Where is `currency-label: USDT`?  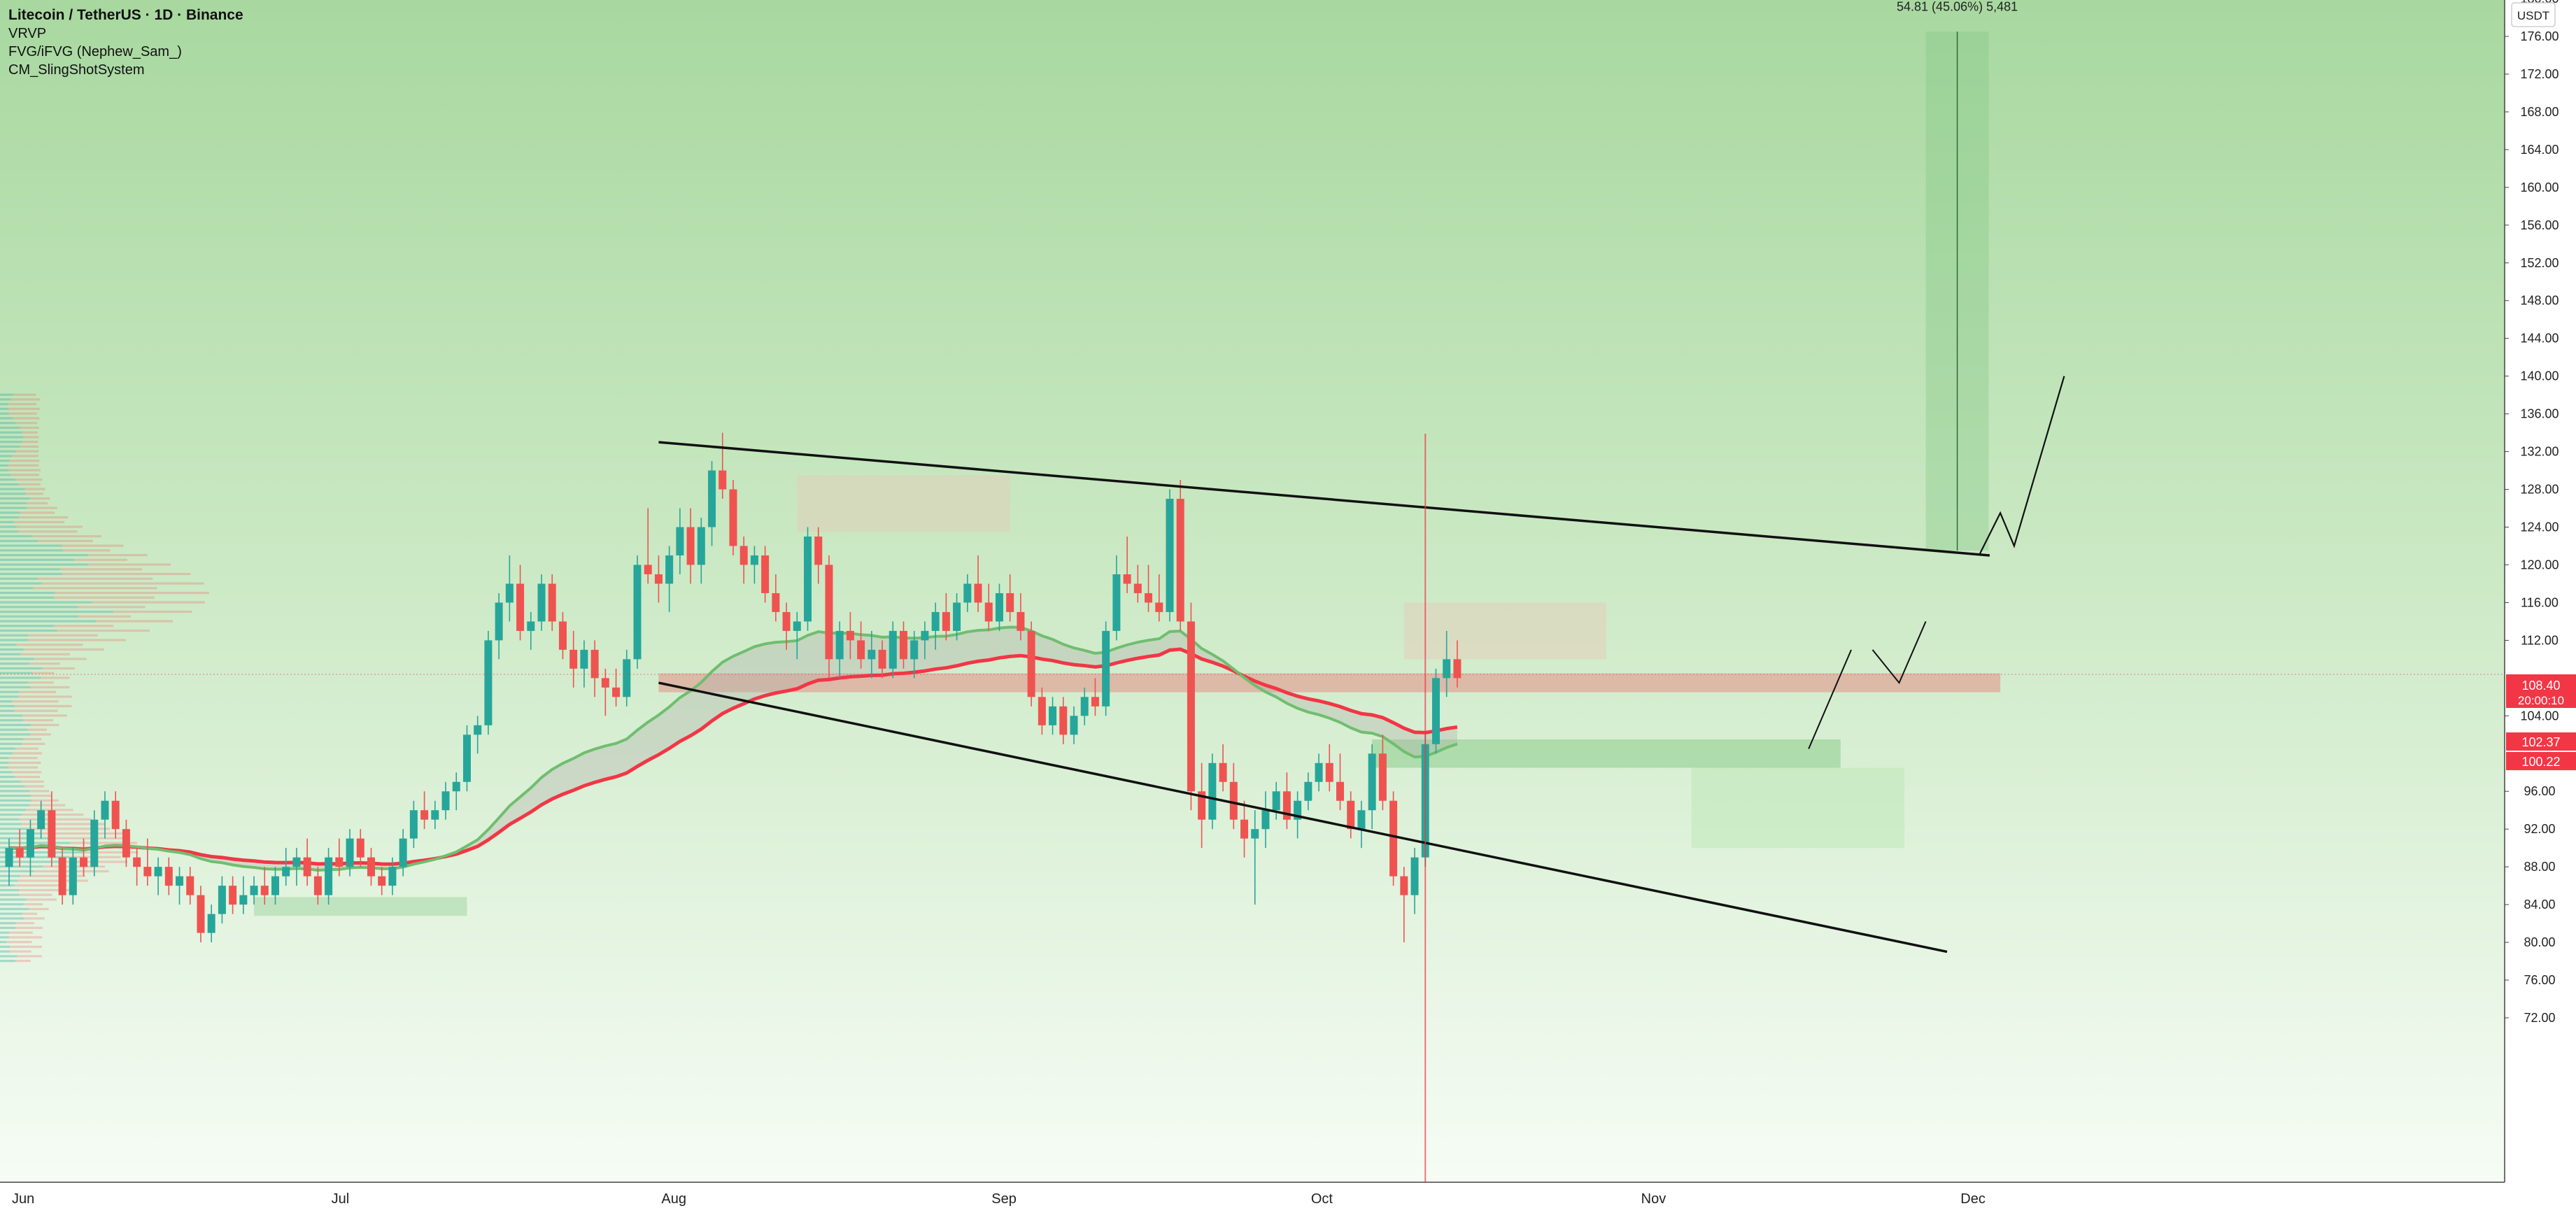 currency-label: USDT is located at coordinates (2533, 16).